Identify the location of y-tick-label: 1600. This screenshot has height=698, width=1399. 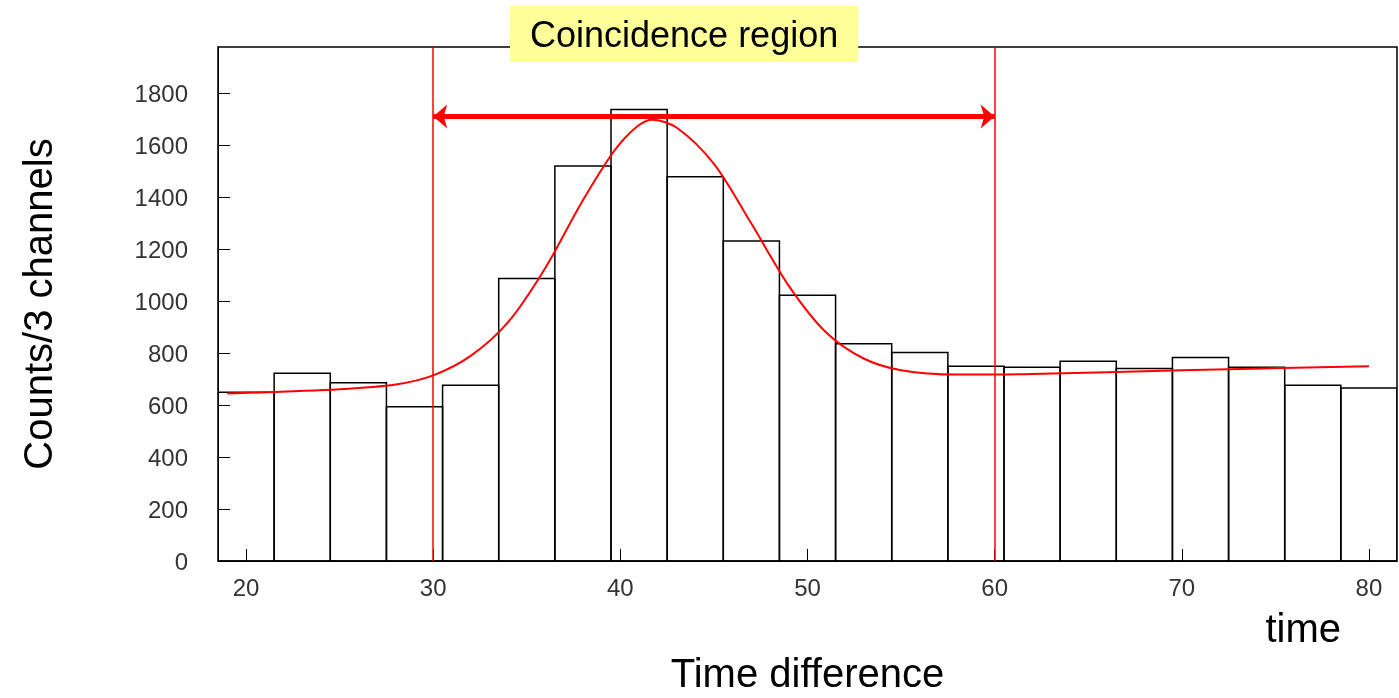
(161, 146).